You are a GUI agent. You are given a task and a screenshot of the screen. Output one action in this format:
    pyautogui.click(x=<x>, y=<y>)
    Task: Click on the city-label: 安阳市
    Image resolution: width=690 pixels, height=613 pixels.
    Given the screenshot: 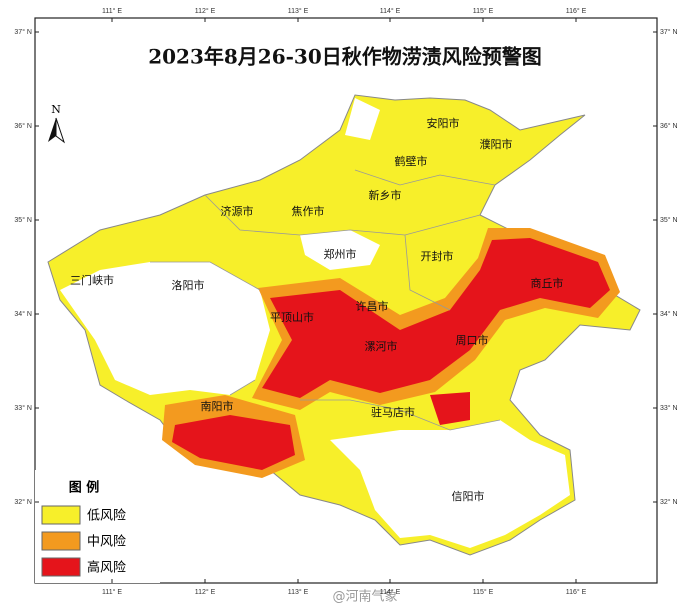 What is the action you would take?
    pyautogui.click(x=443, y=123)
    